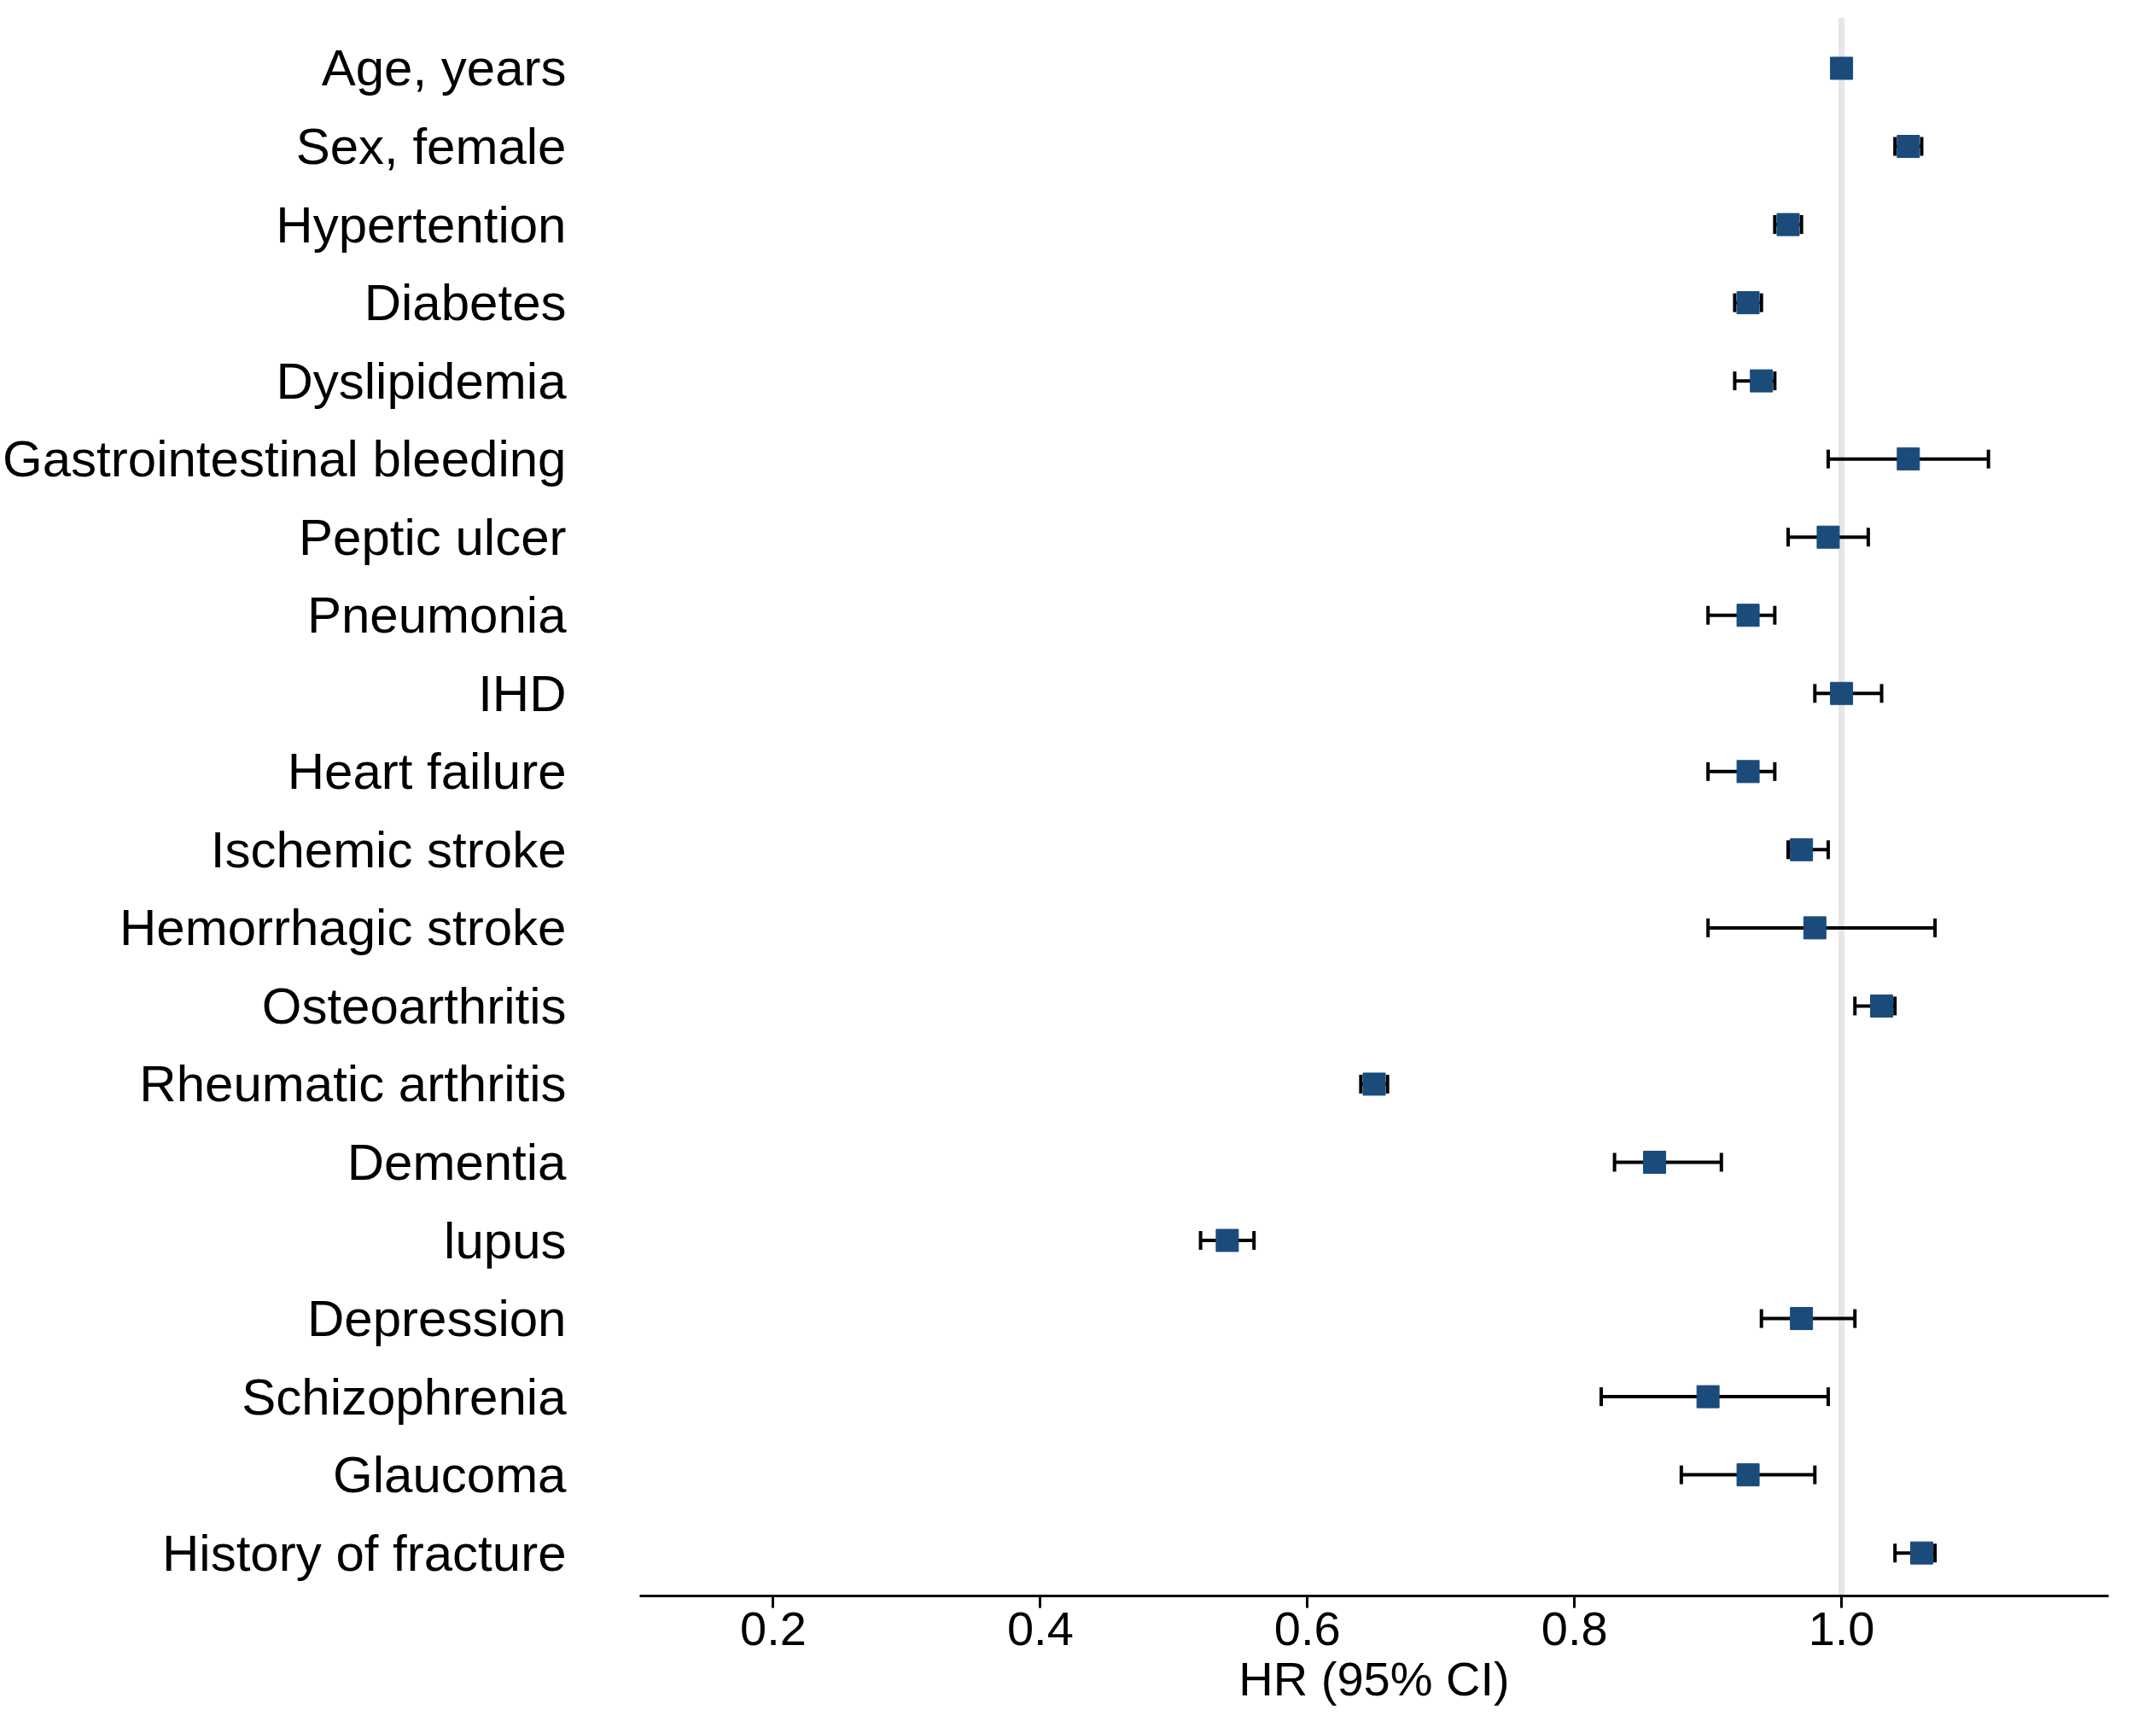 The width and height of the screenshot is (2156, 1727). What do you see at coordinates (433, 537) in the screenshot?
I see `y-tick-label: Peptic ulcer` at bounding box center [433, 537].